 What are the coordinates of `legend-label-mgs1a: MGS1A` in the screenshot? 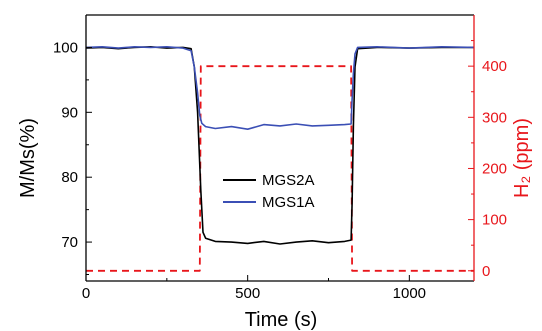 It's located at (288, 202).